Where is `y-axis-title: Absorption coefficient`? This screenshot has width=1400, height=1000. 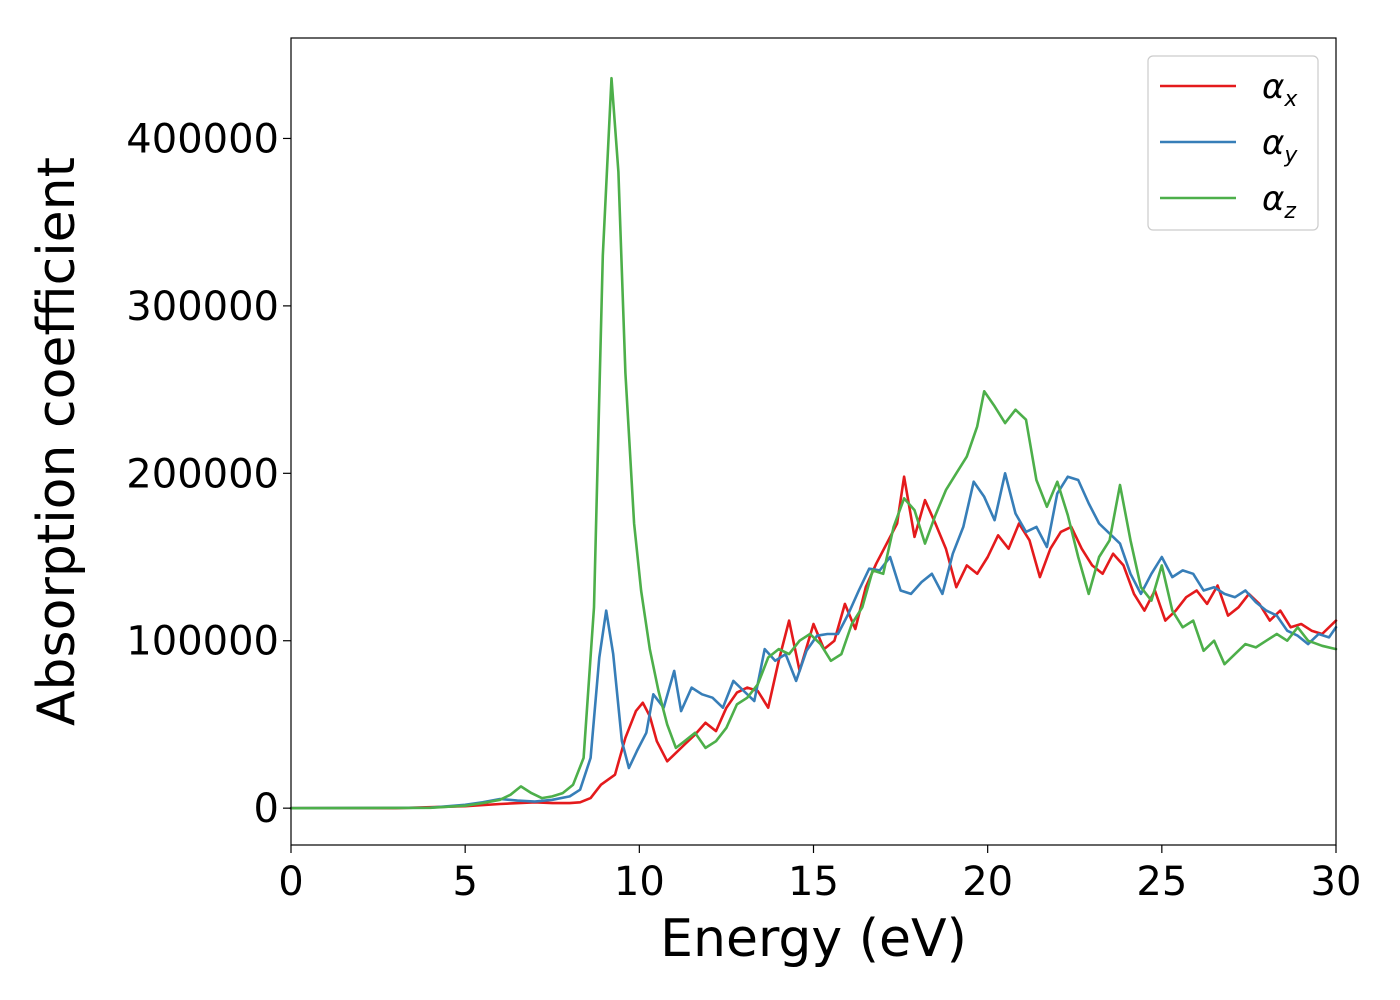 y-axis-title: Absorption coefficient is located at coordinates (57, 441).